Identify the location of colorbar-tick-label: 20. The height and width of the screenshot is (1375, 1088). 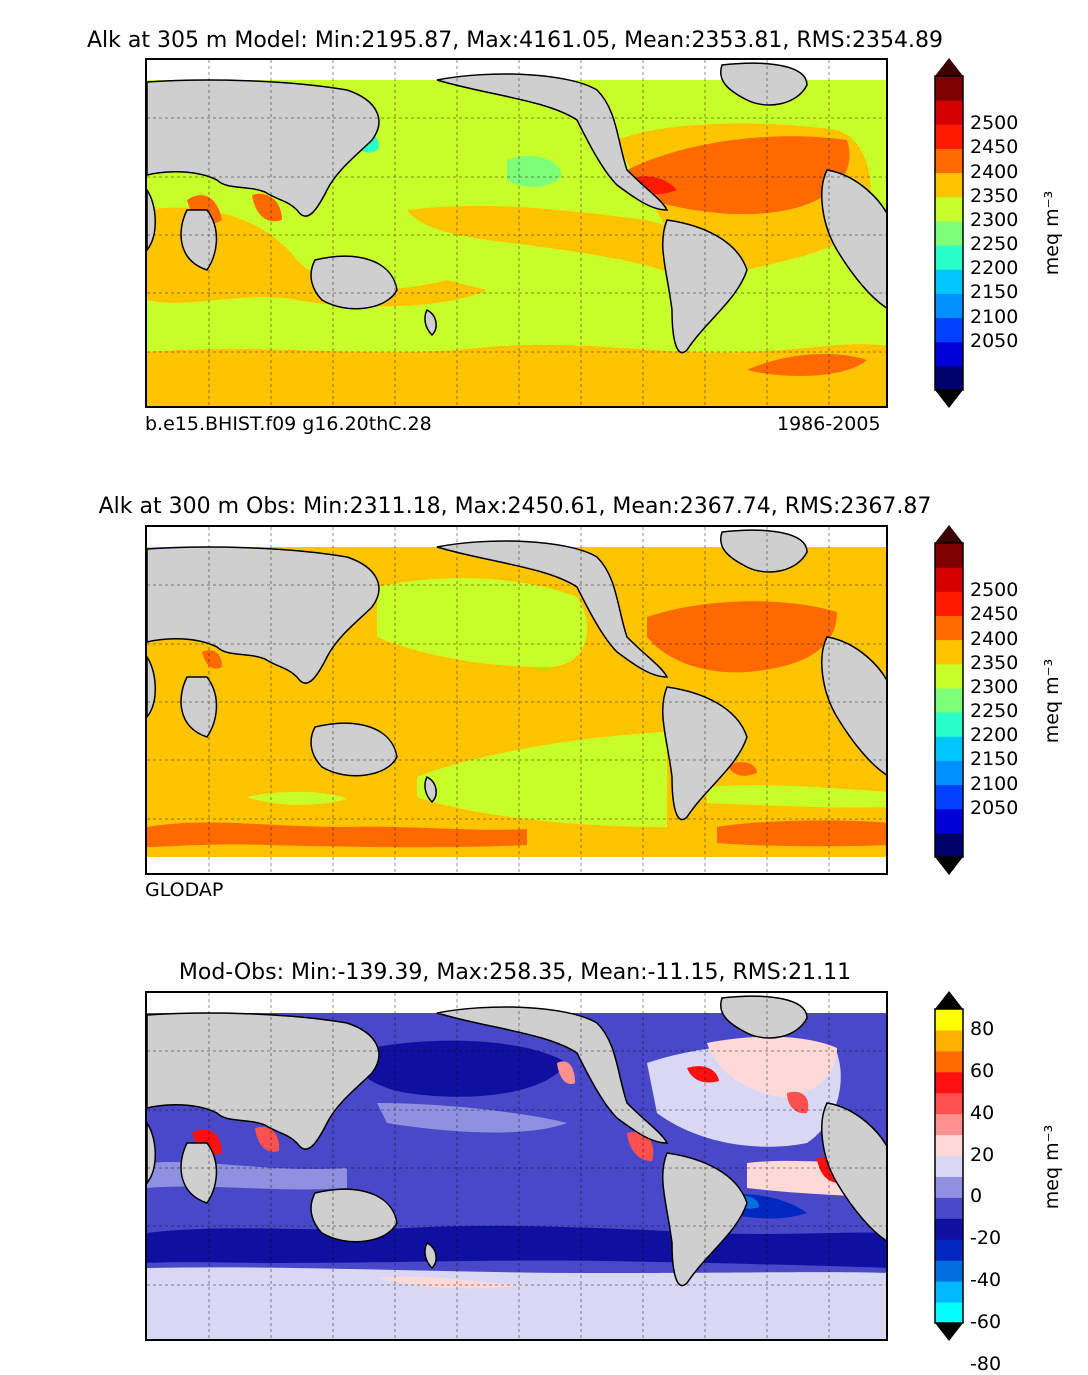
(982, 1154).